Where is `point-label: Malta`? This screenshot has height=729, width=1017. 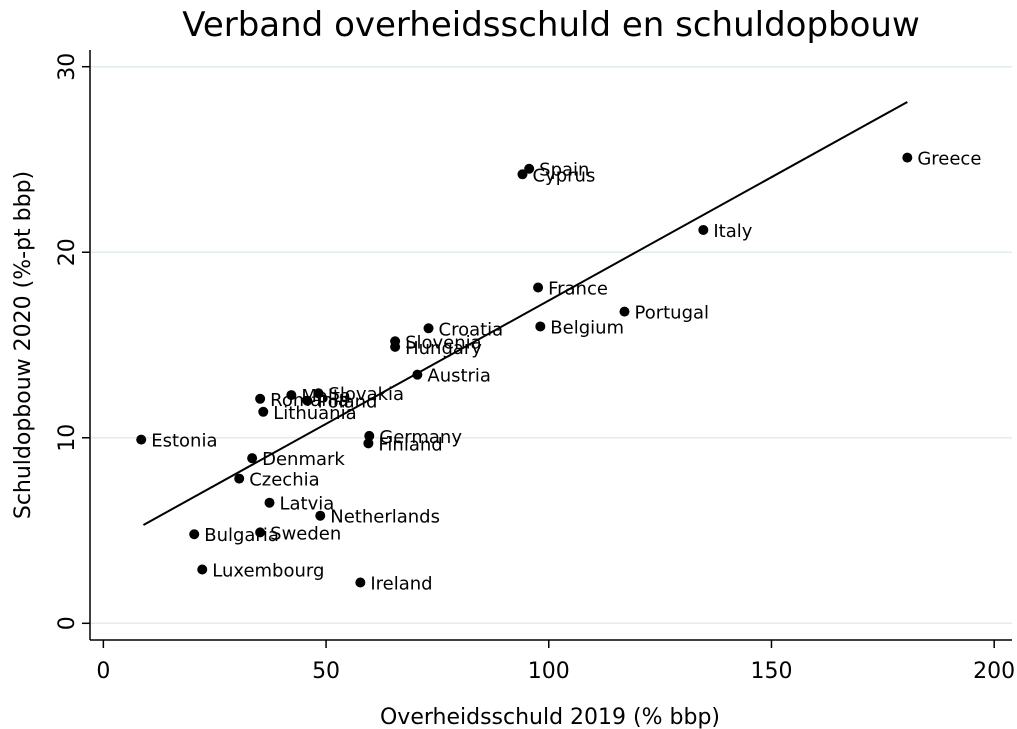
point-label: Malta is located at coordinates (326, 396).